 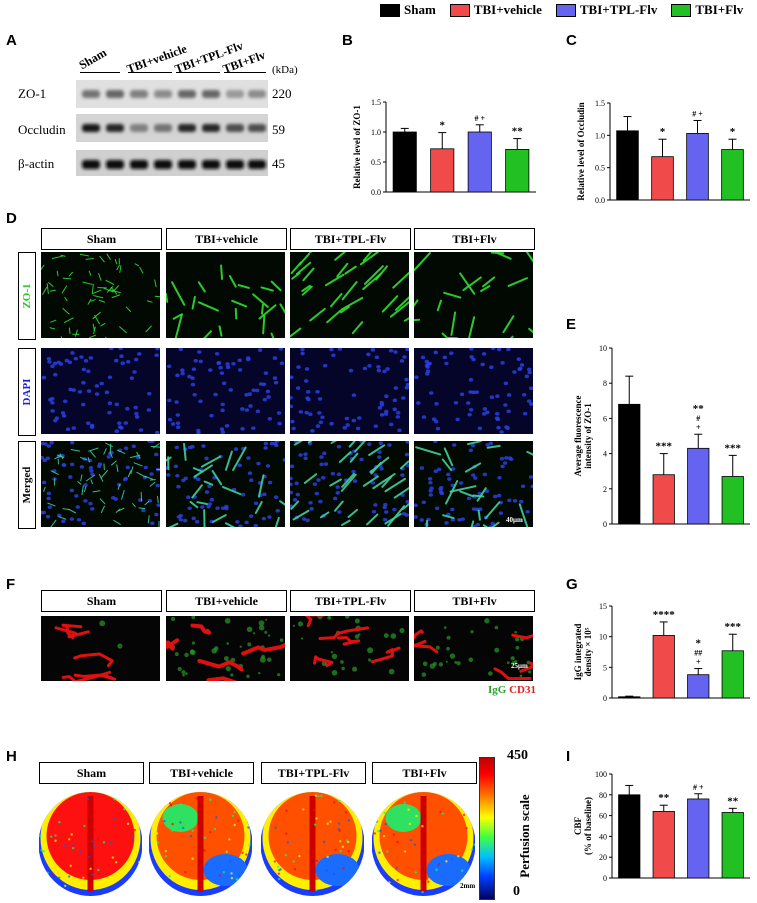 I want to click on row-label-zo1: ZO-1, so click(x=27, y=296).